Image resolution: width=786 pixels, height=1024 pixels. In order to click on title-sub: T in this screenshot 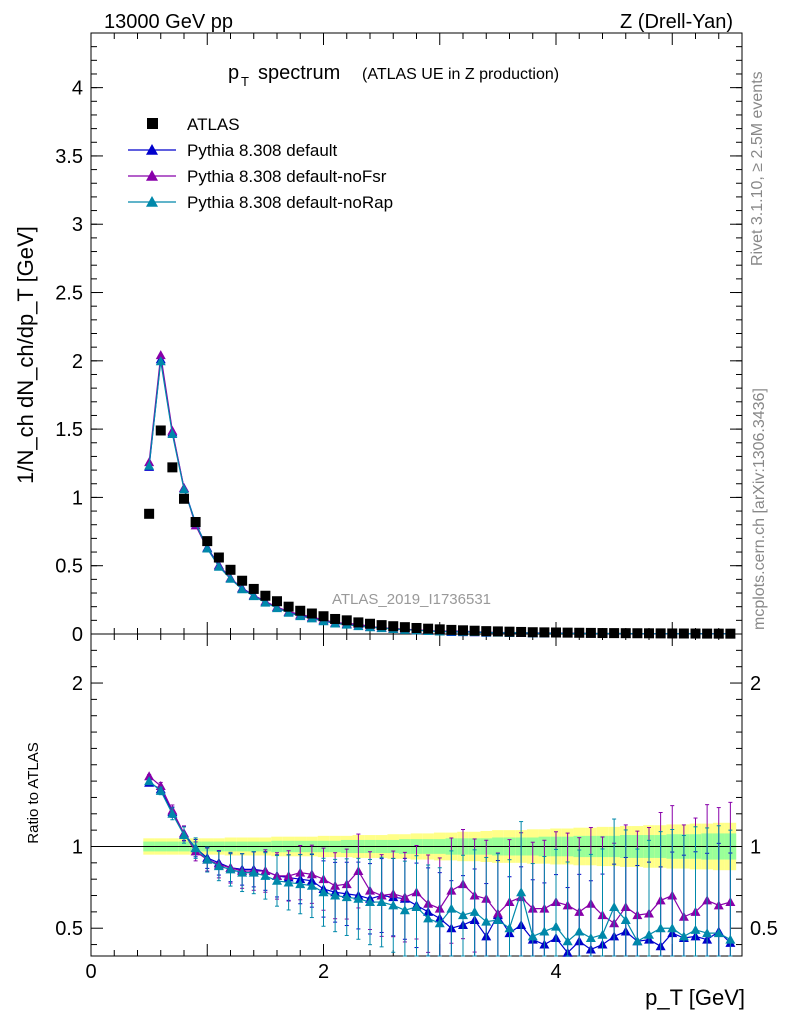, I will do `click(245, 81)`.